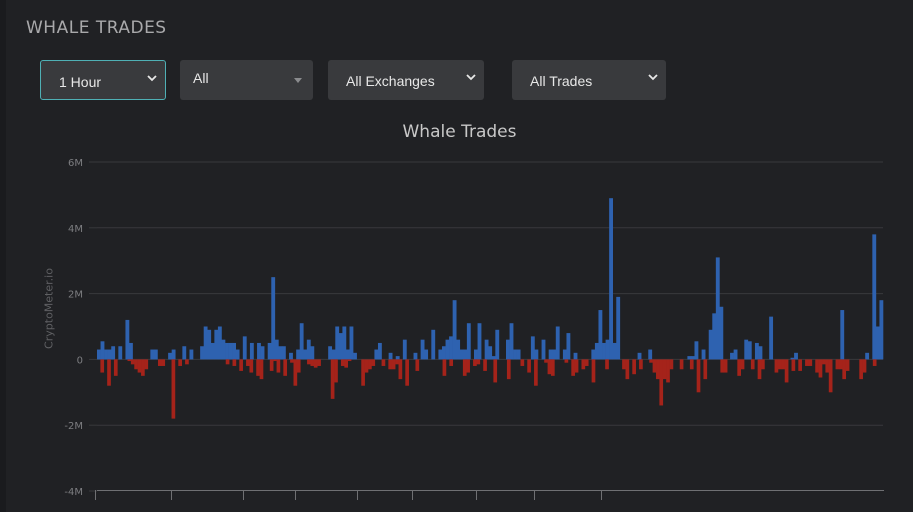 This screenshot has height=512, width=913. What do you see at coordinates (561, 81) in the screenshot?
I see `trade-type-value: All Trades` at bounding box center [561, 81].